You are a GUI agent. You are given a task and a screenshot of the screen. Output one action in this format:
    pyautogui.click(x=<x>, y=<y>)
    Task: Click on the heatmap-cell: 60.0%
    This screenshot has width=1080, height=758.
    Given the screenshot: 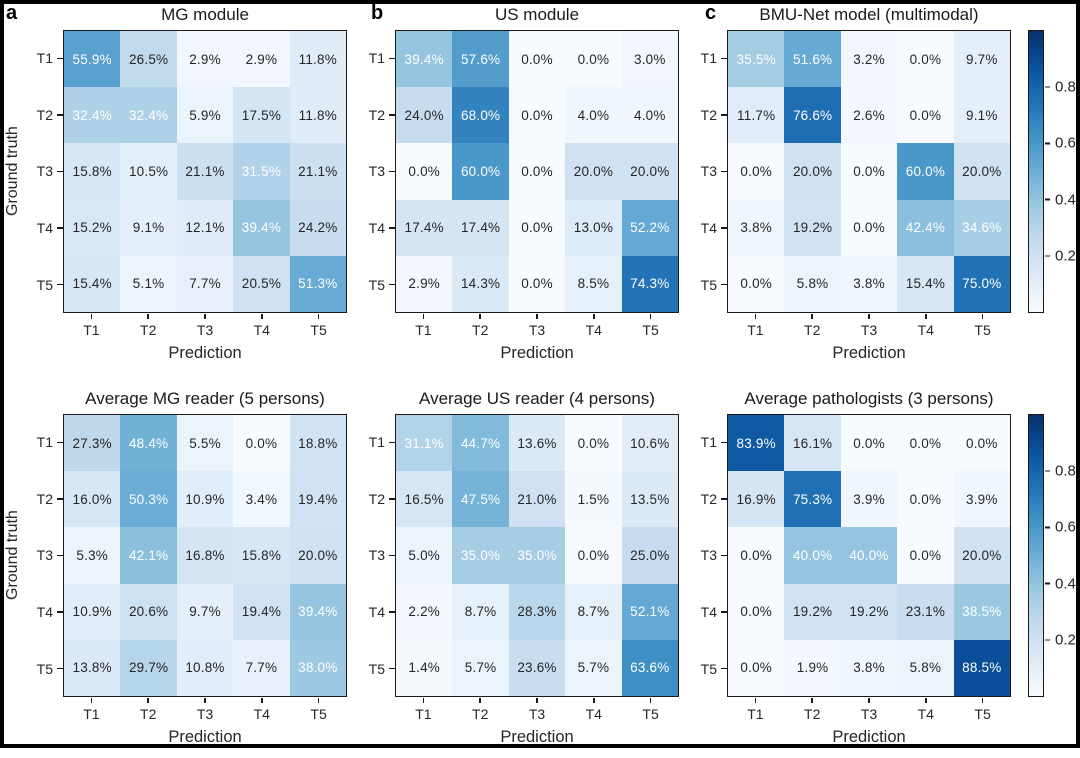 What is the action you would take?
    pyautogui.click(x=480, y=171)
    